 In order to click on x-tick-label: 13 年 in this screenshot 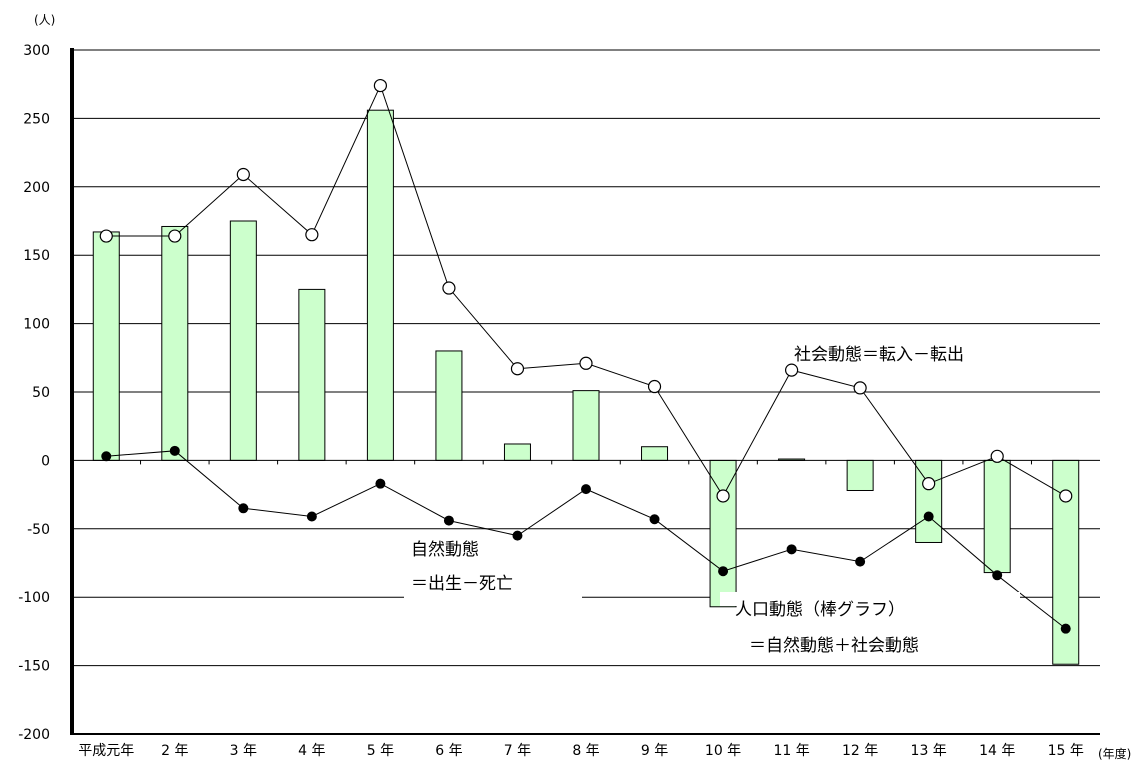, I will do `click(929, 751)`.